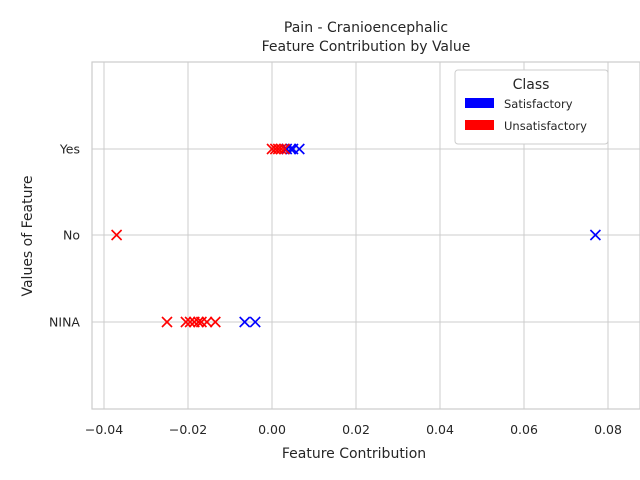  I want to click on y-tick-labels: Yes No NINA, so click(64, 236).